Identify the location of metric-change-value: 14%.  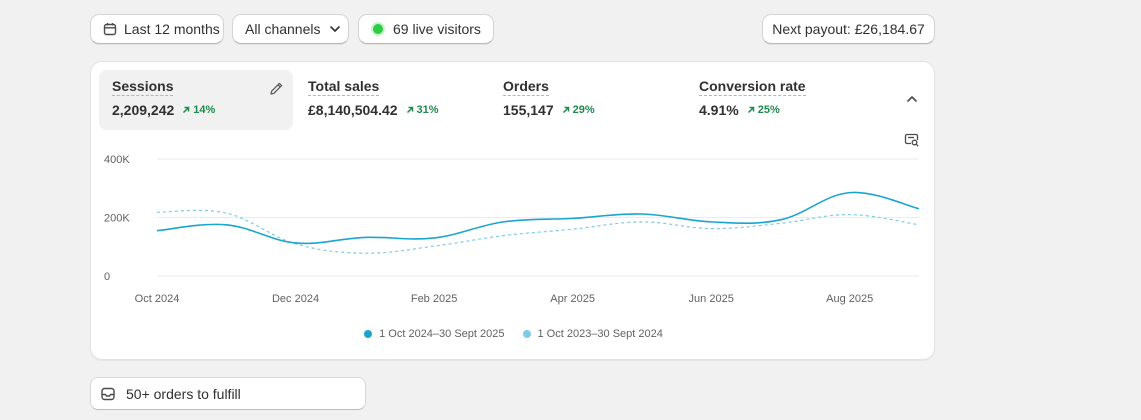
(204, 110).